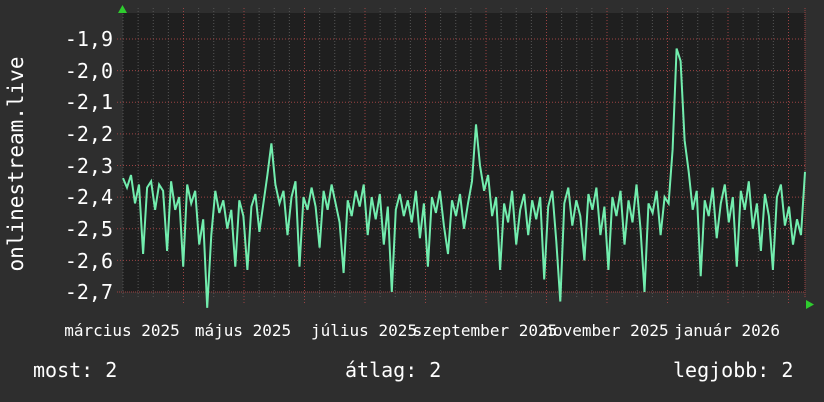 The height and width of the screenshot is (402, 824). What do you see at coordinates (88, 71) in the screenshot?
I see `y-tick-label: -2,0` at bounding box center [88, 71].